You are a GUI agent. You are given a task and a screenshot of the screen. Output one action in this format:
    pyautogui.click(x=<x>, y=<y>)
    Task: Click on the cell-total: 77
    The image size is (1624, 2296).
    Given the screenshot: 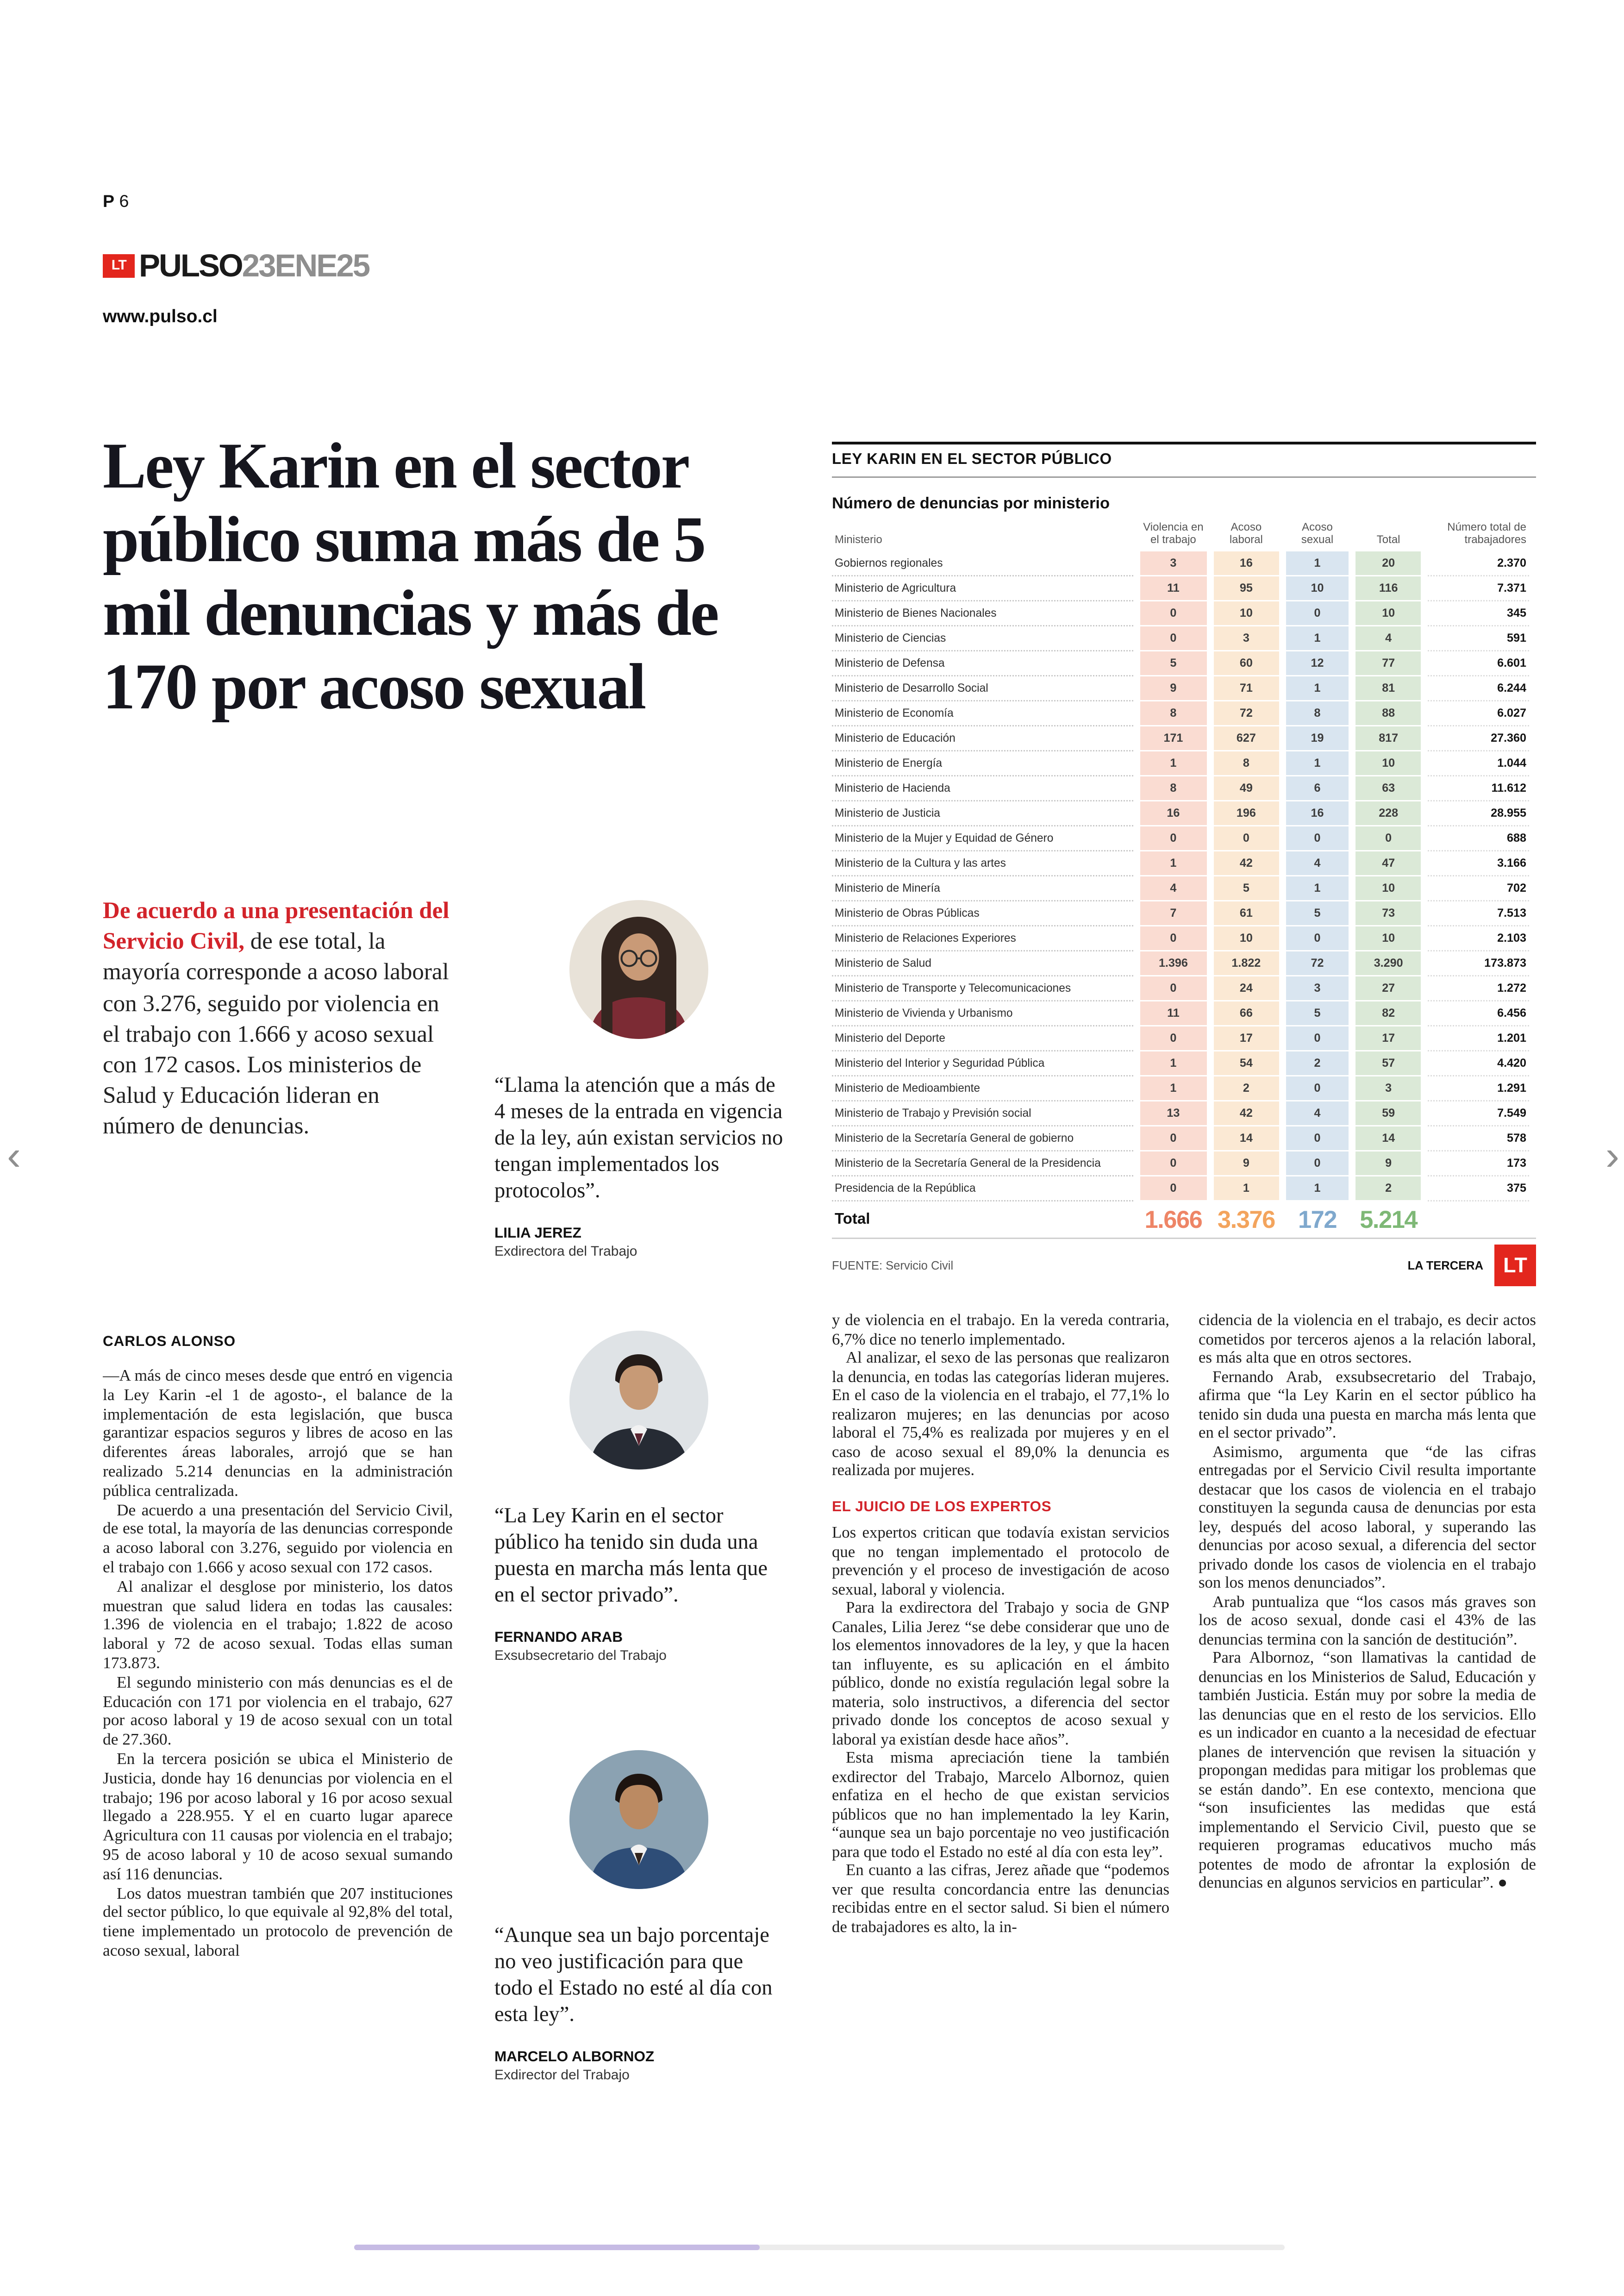 What is the action you would take?
    pyautogui.click(x=1388, y=664)
    